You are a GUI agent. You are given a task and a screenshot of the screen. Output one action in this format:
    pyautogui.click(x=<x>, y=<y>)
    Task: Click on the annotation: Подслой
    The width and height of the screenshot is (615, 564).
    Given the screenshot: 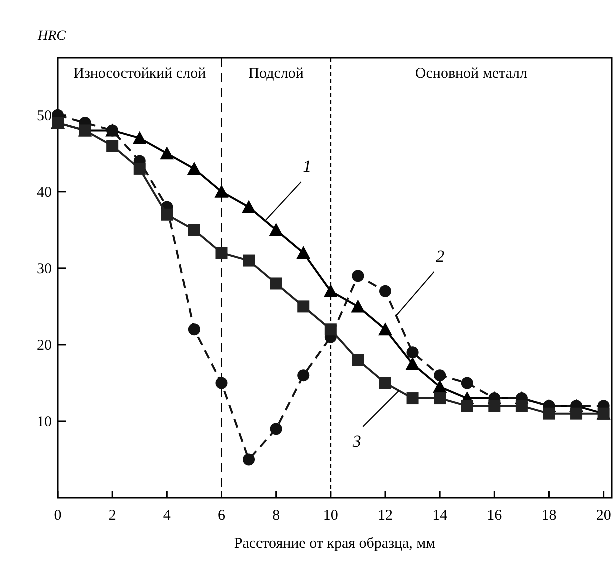 What is the action you would take?
    pyautogui.click(x=276, y=74)
    